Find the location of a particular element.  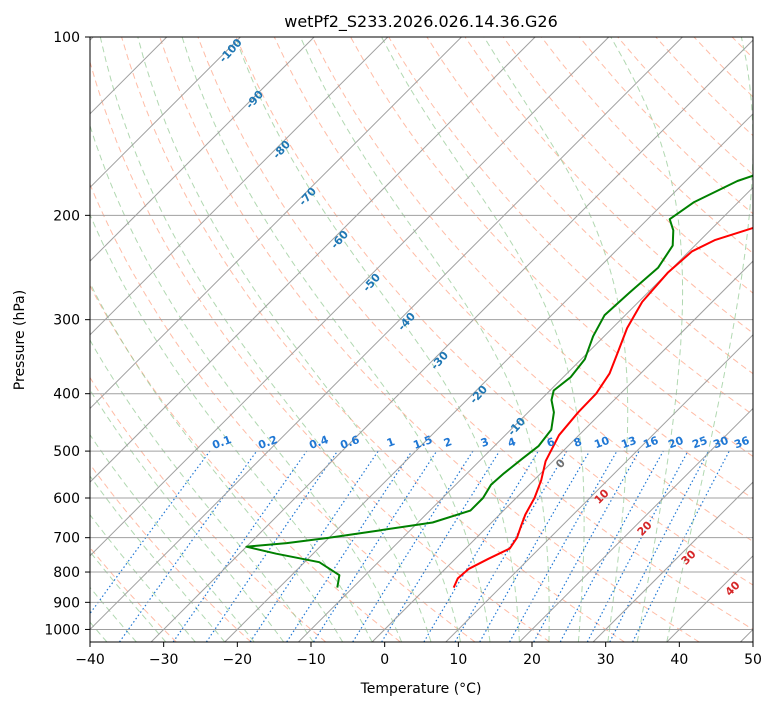

y-tick-label: 1000 is located at coordinates (62, 630).